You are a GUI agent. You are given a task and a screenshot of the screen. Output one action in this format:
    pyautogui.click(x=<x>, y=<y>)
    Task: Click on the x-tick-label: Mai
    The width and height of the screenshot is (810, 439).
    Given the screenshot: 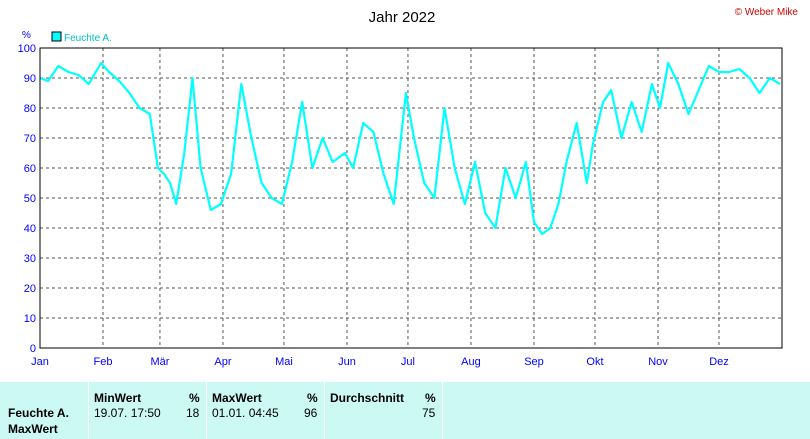 What is the action you would take?
    pyautogui.click(x=284, y=362)
    